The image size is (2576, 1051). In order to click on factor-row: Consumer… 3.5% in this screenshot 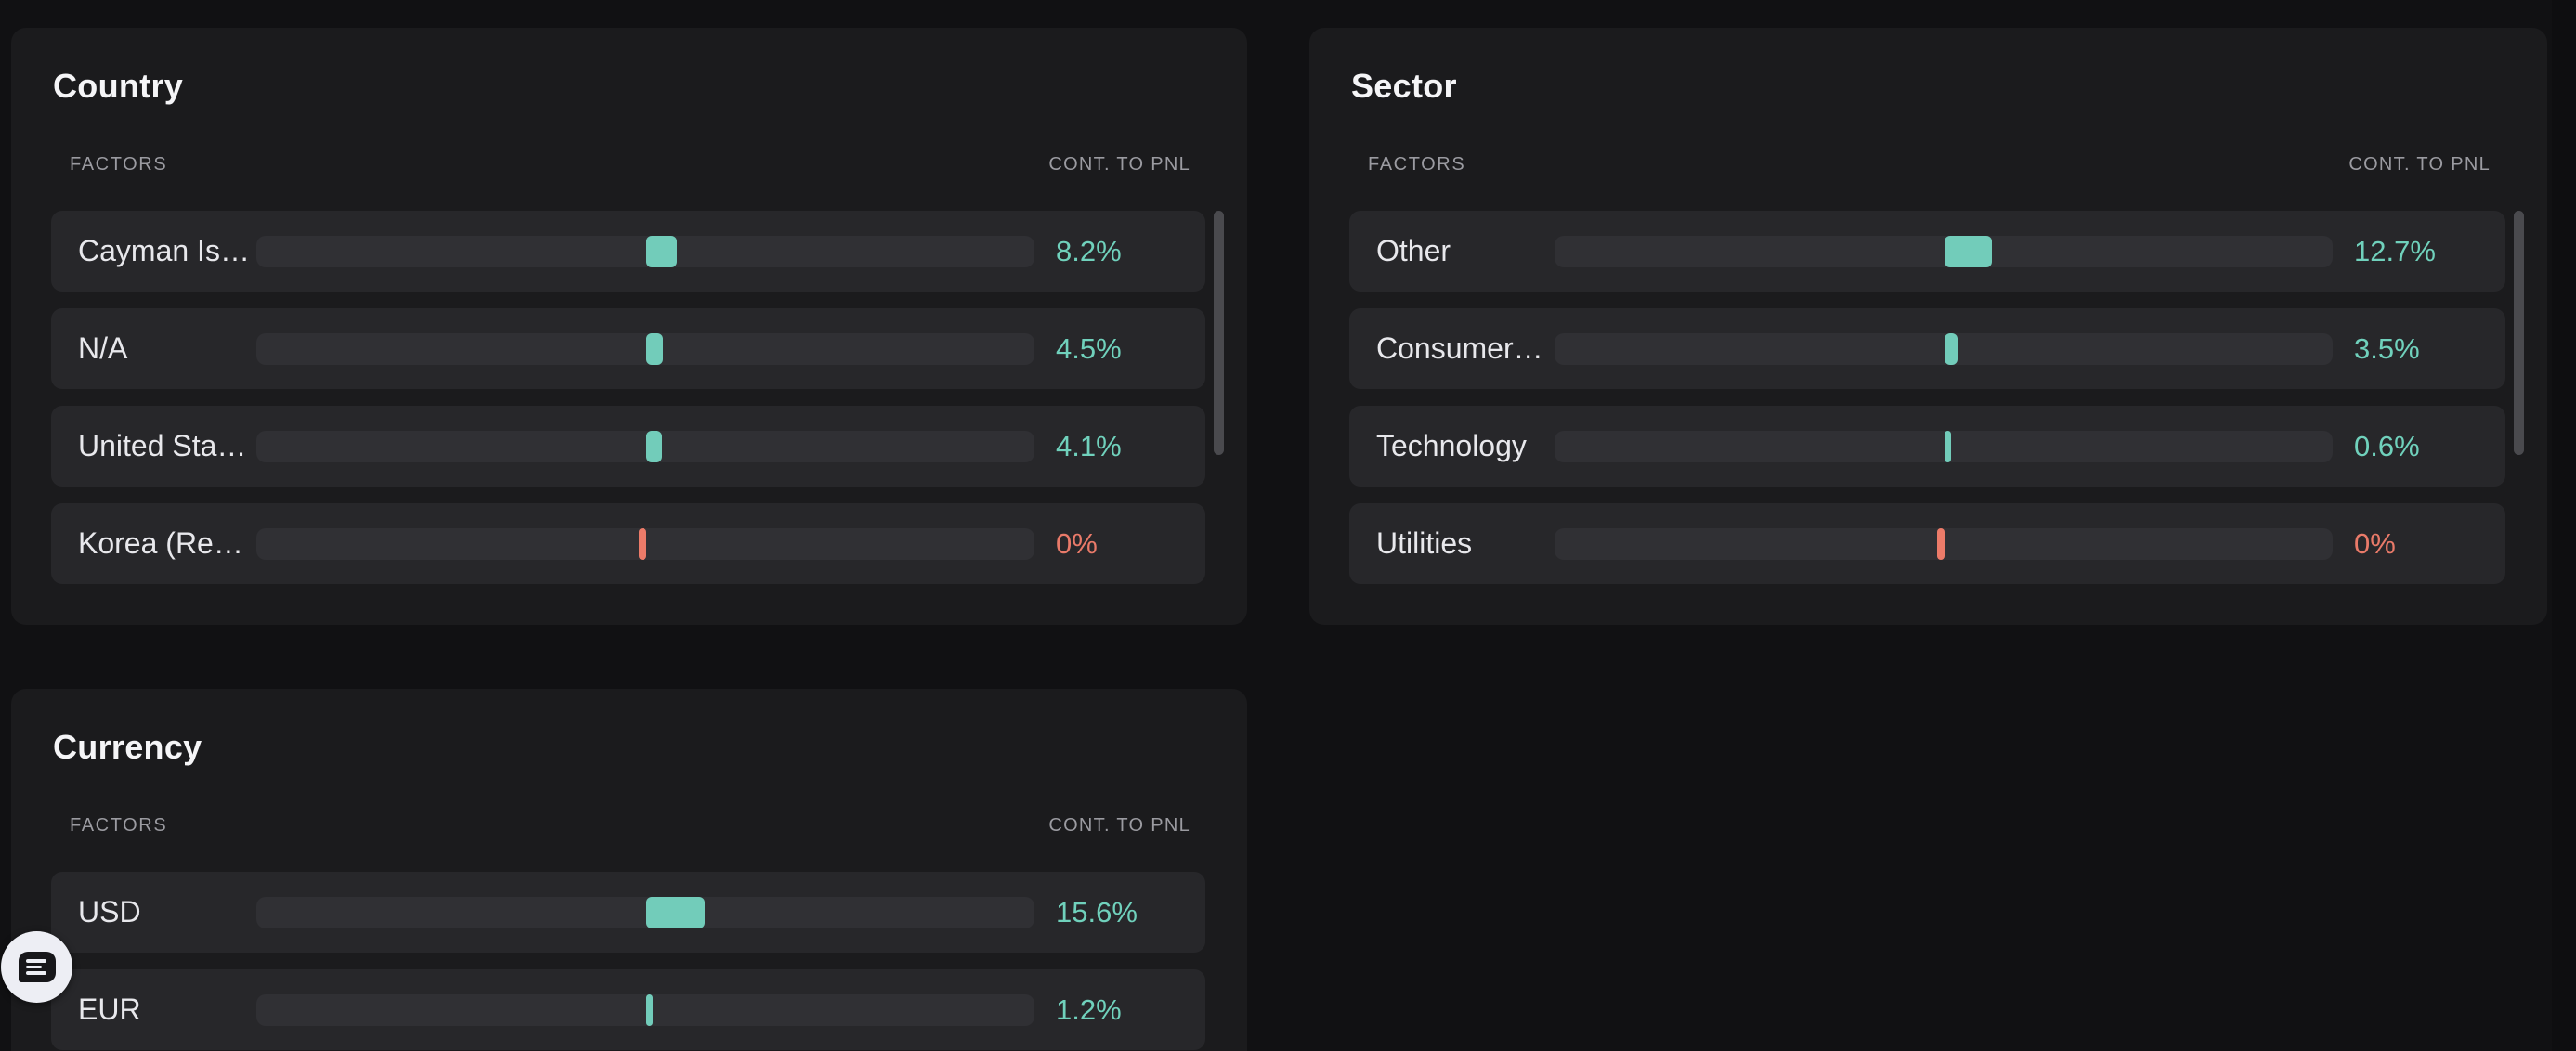, I will do `click(1927, 348)`.